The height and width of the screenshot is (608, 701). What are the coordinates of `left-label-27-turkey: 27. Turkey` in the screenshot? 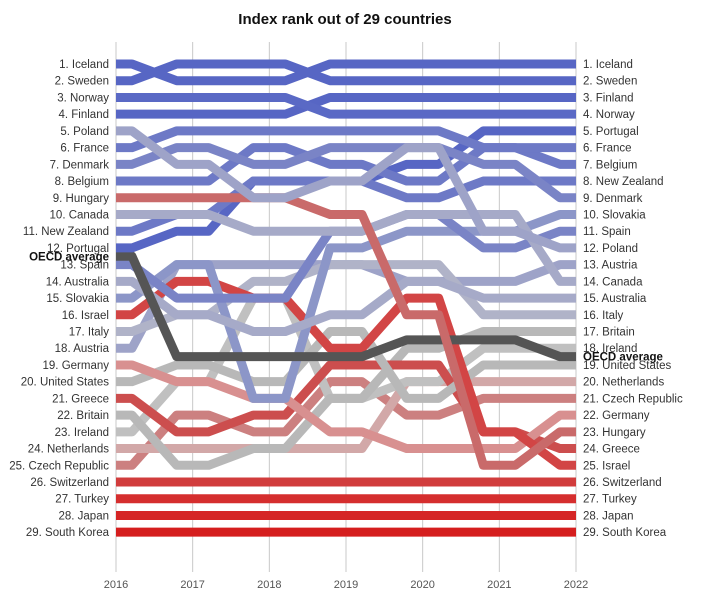 It's located at (82, 500).